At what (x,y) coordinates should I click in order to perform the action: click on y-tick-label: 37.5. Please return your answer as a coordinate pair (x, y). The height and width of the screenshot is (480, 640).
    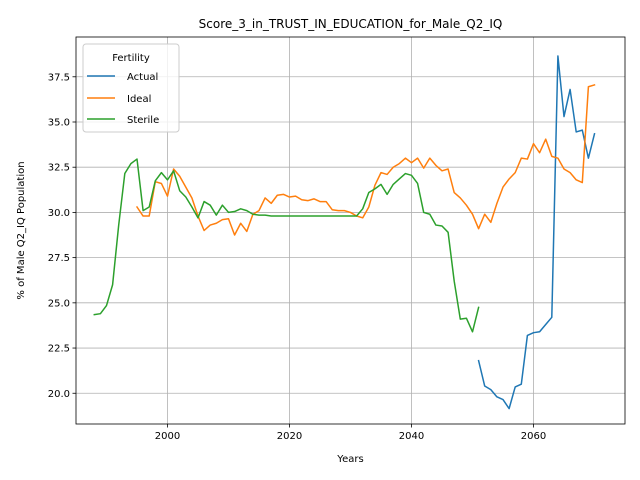
    Looking at the image, I should click on (59, 77).